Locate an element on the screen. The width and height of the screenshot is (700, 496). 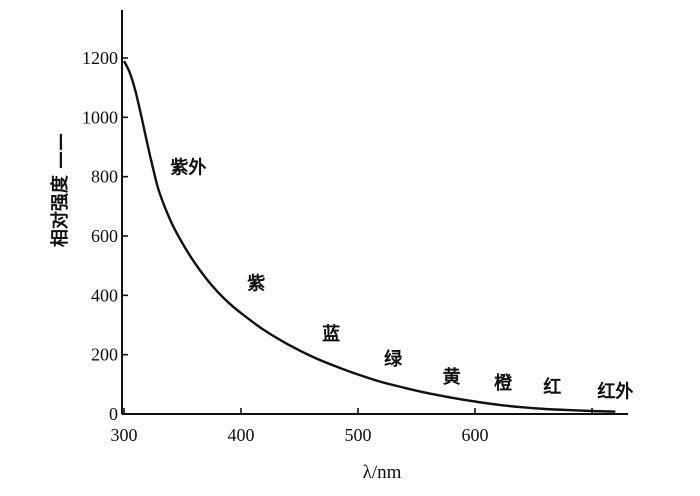
y-axis-label: 相对强度 —— is located at coordinates (60, 190).